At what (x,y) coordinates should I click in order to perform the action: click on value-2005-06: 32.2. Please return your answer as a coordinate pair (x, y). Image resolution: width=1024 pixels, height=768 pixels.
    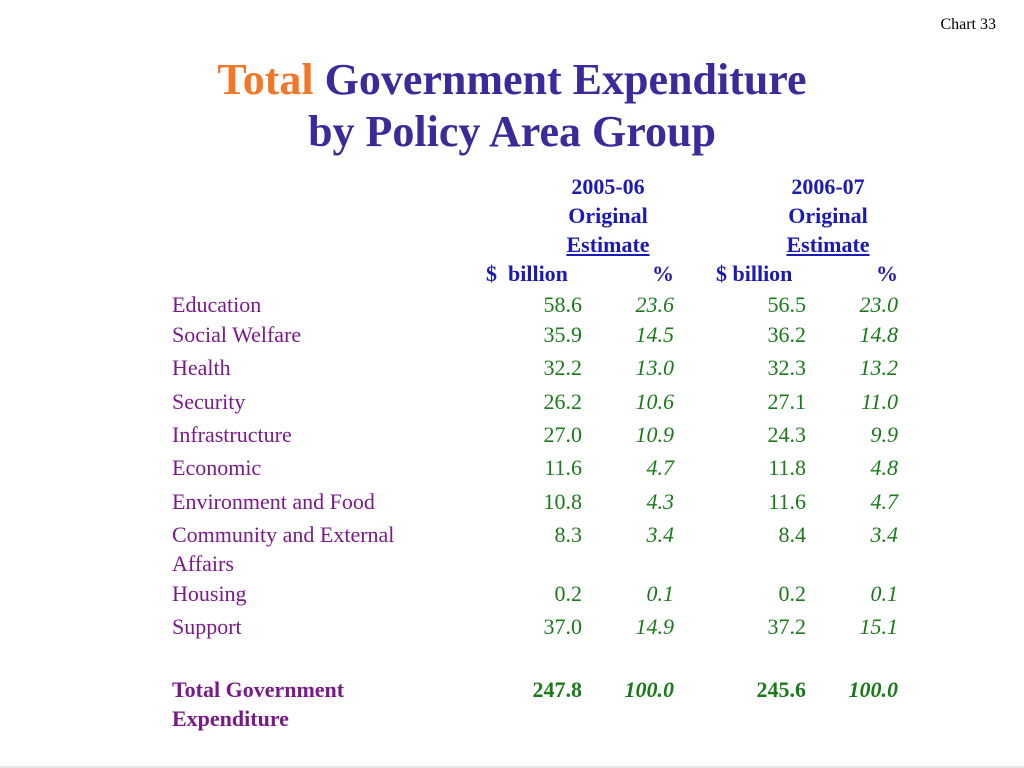
    Looking at the image, I should click on (563, 367).